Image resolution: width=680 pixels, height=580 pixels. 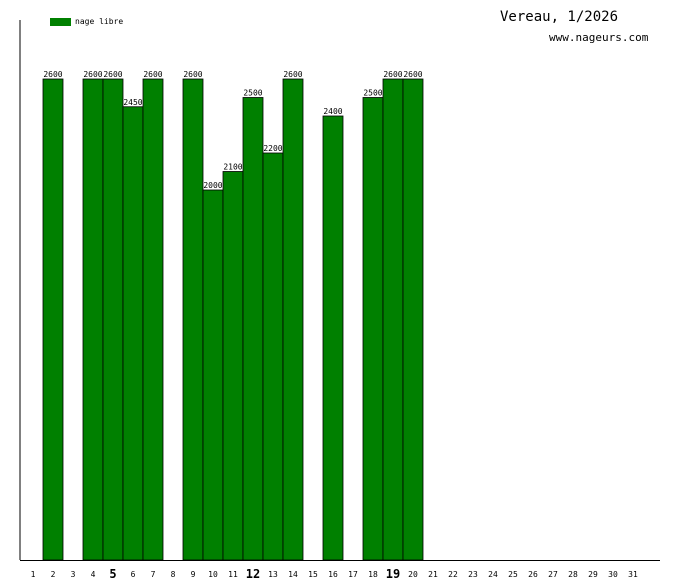 I want to click on legend: nage libre, so click(x=86, y=21).